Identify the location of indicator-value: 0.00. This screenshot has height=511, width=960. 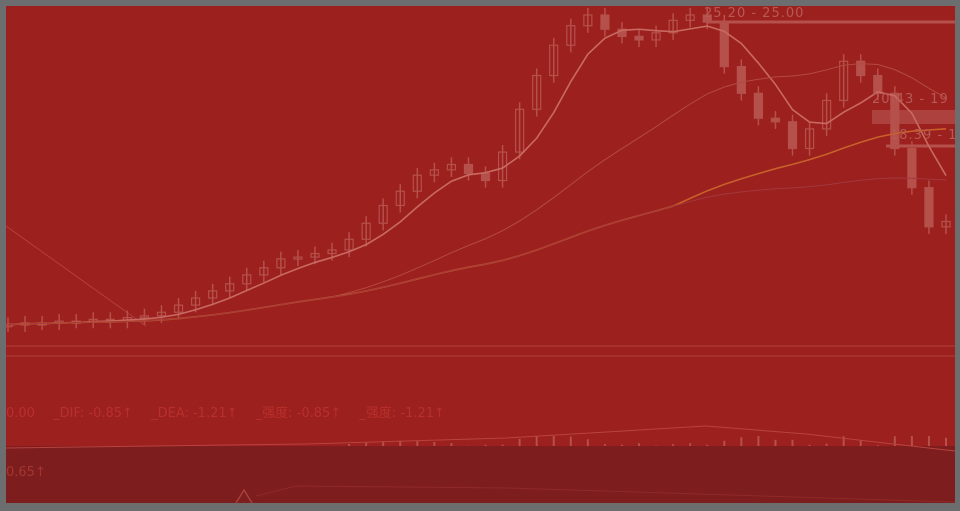
(20, 413).